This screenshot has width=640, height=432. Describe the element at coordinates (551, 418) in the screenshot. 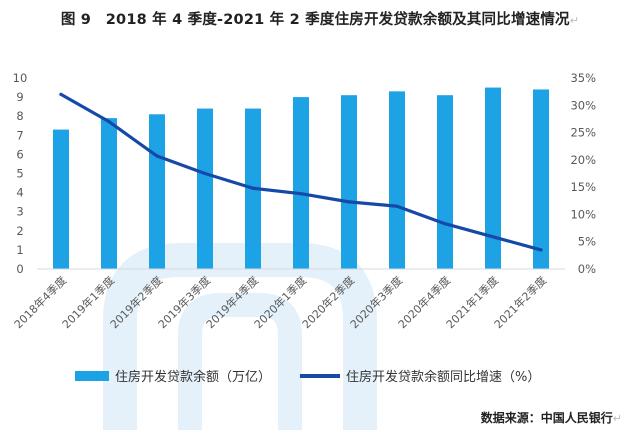

I see `source-note: 数据来源：中国人民银行↵` at that location.